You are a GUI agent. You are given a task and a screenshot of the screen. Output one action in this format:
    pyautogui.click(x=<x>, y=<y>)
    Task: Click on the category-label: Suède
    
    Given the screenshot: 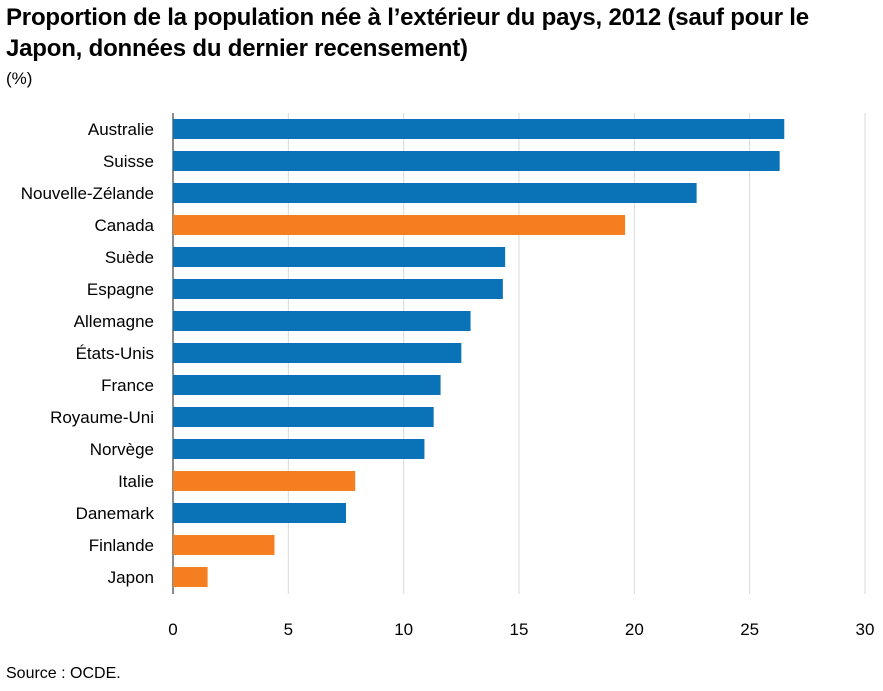 What is the action you would take?
    pyautogui.click(x=129, y=257)
    